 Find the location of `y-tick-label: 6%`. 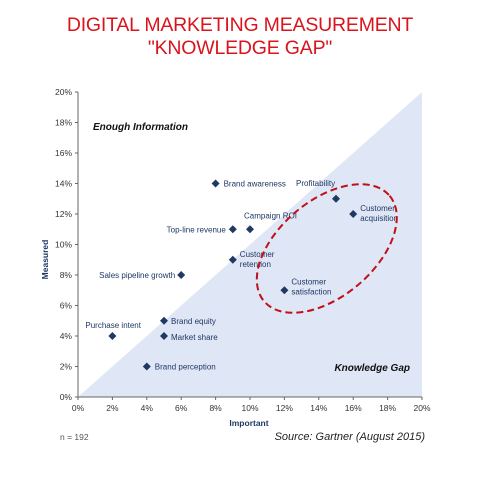

y-tick-label: 6% is located at coordinates (66, 306).